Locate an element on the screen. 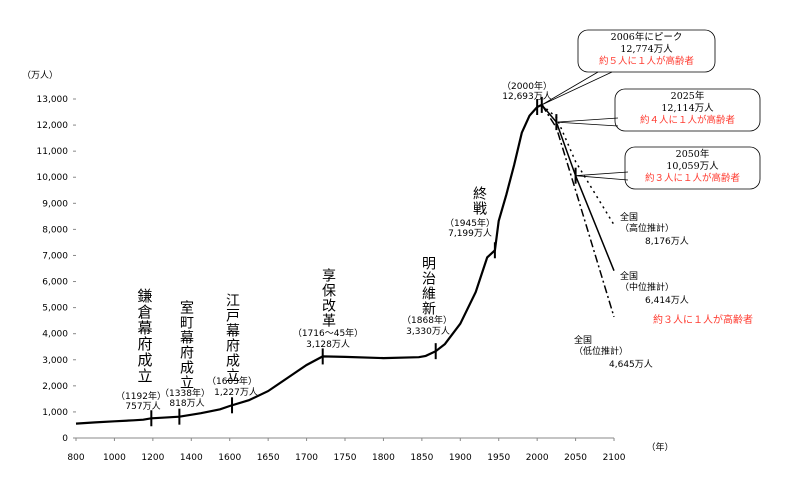  x-tick-label: 1650 is located at coordinates (268, 458).